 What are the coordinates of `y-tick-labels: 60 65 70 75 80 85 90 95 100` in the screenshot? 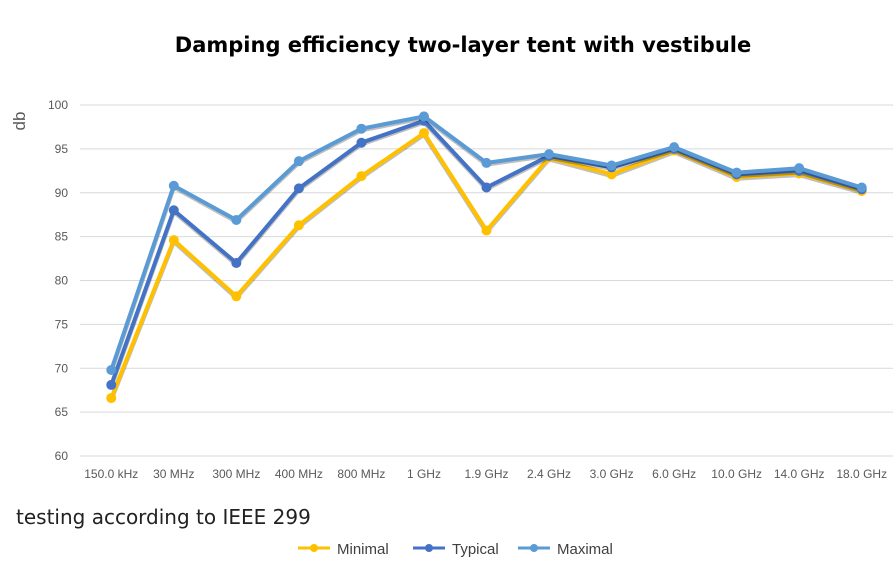 It's located at (58, 280).